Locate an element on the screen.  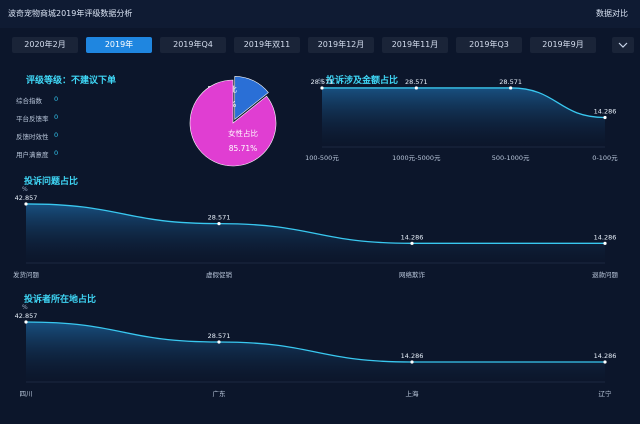
tab-5: 2019年11月 is located at coordinates (415, 45).